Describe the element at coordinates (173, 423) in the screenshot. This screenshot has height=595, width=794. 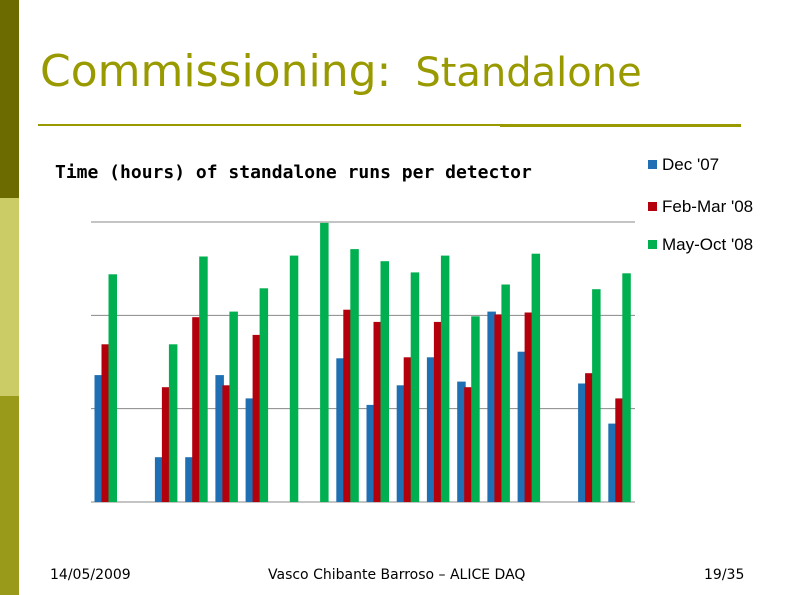
I see `bar-series3-category3` at that location.